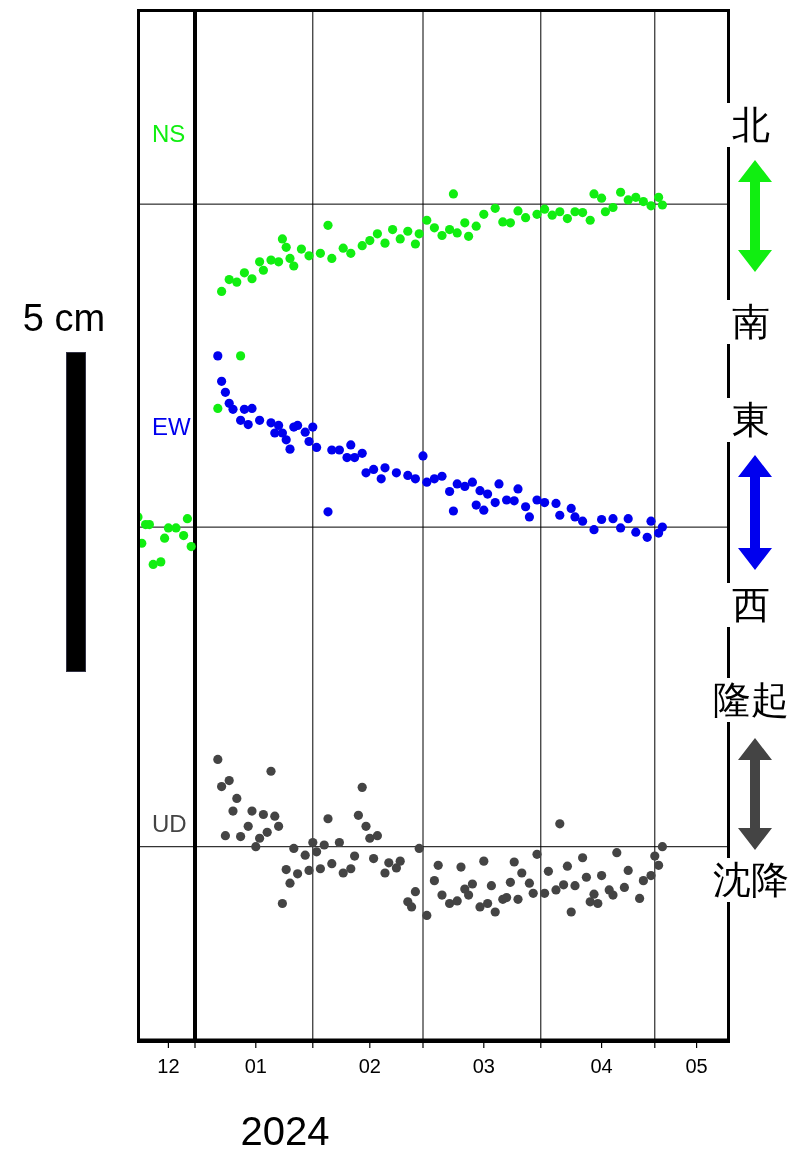  I want to click on x-tick-label: 02, so click(369, 1066).